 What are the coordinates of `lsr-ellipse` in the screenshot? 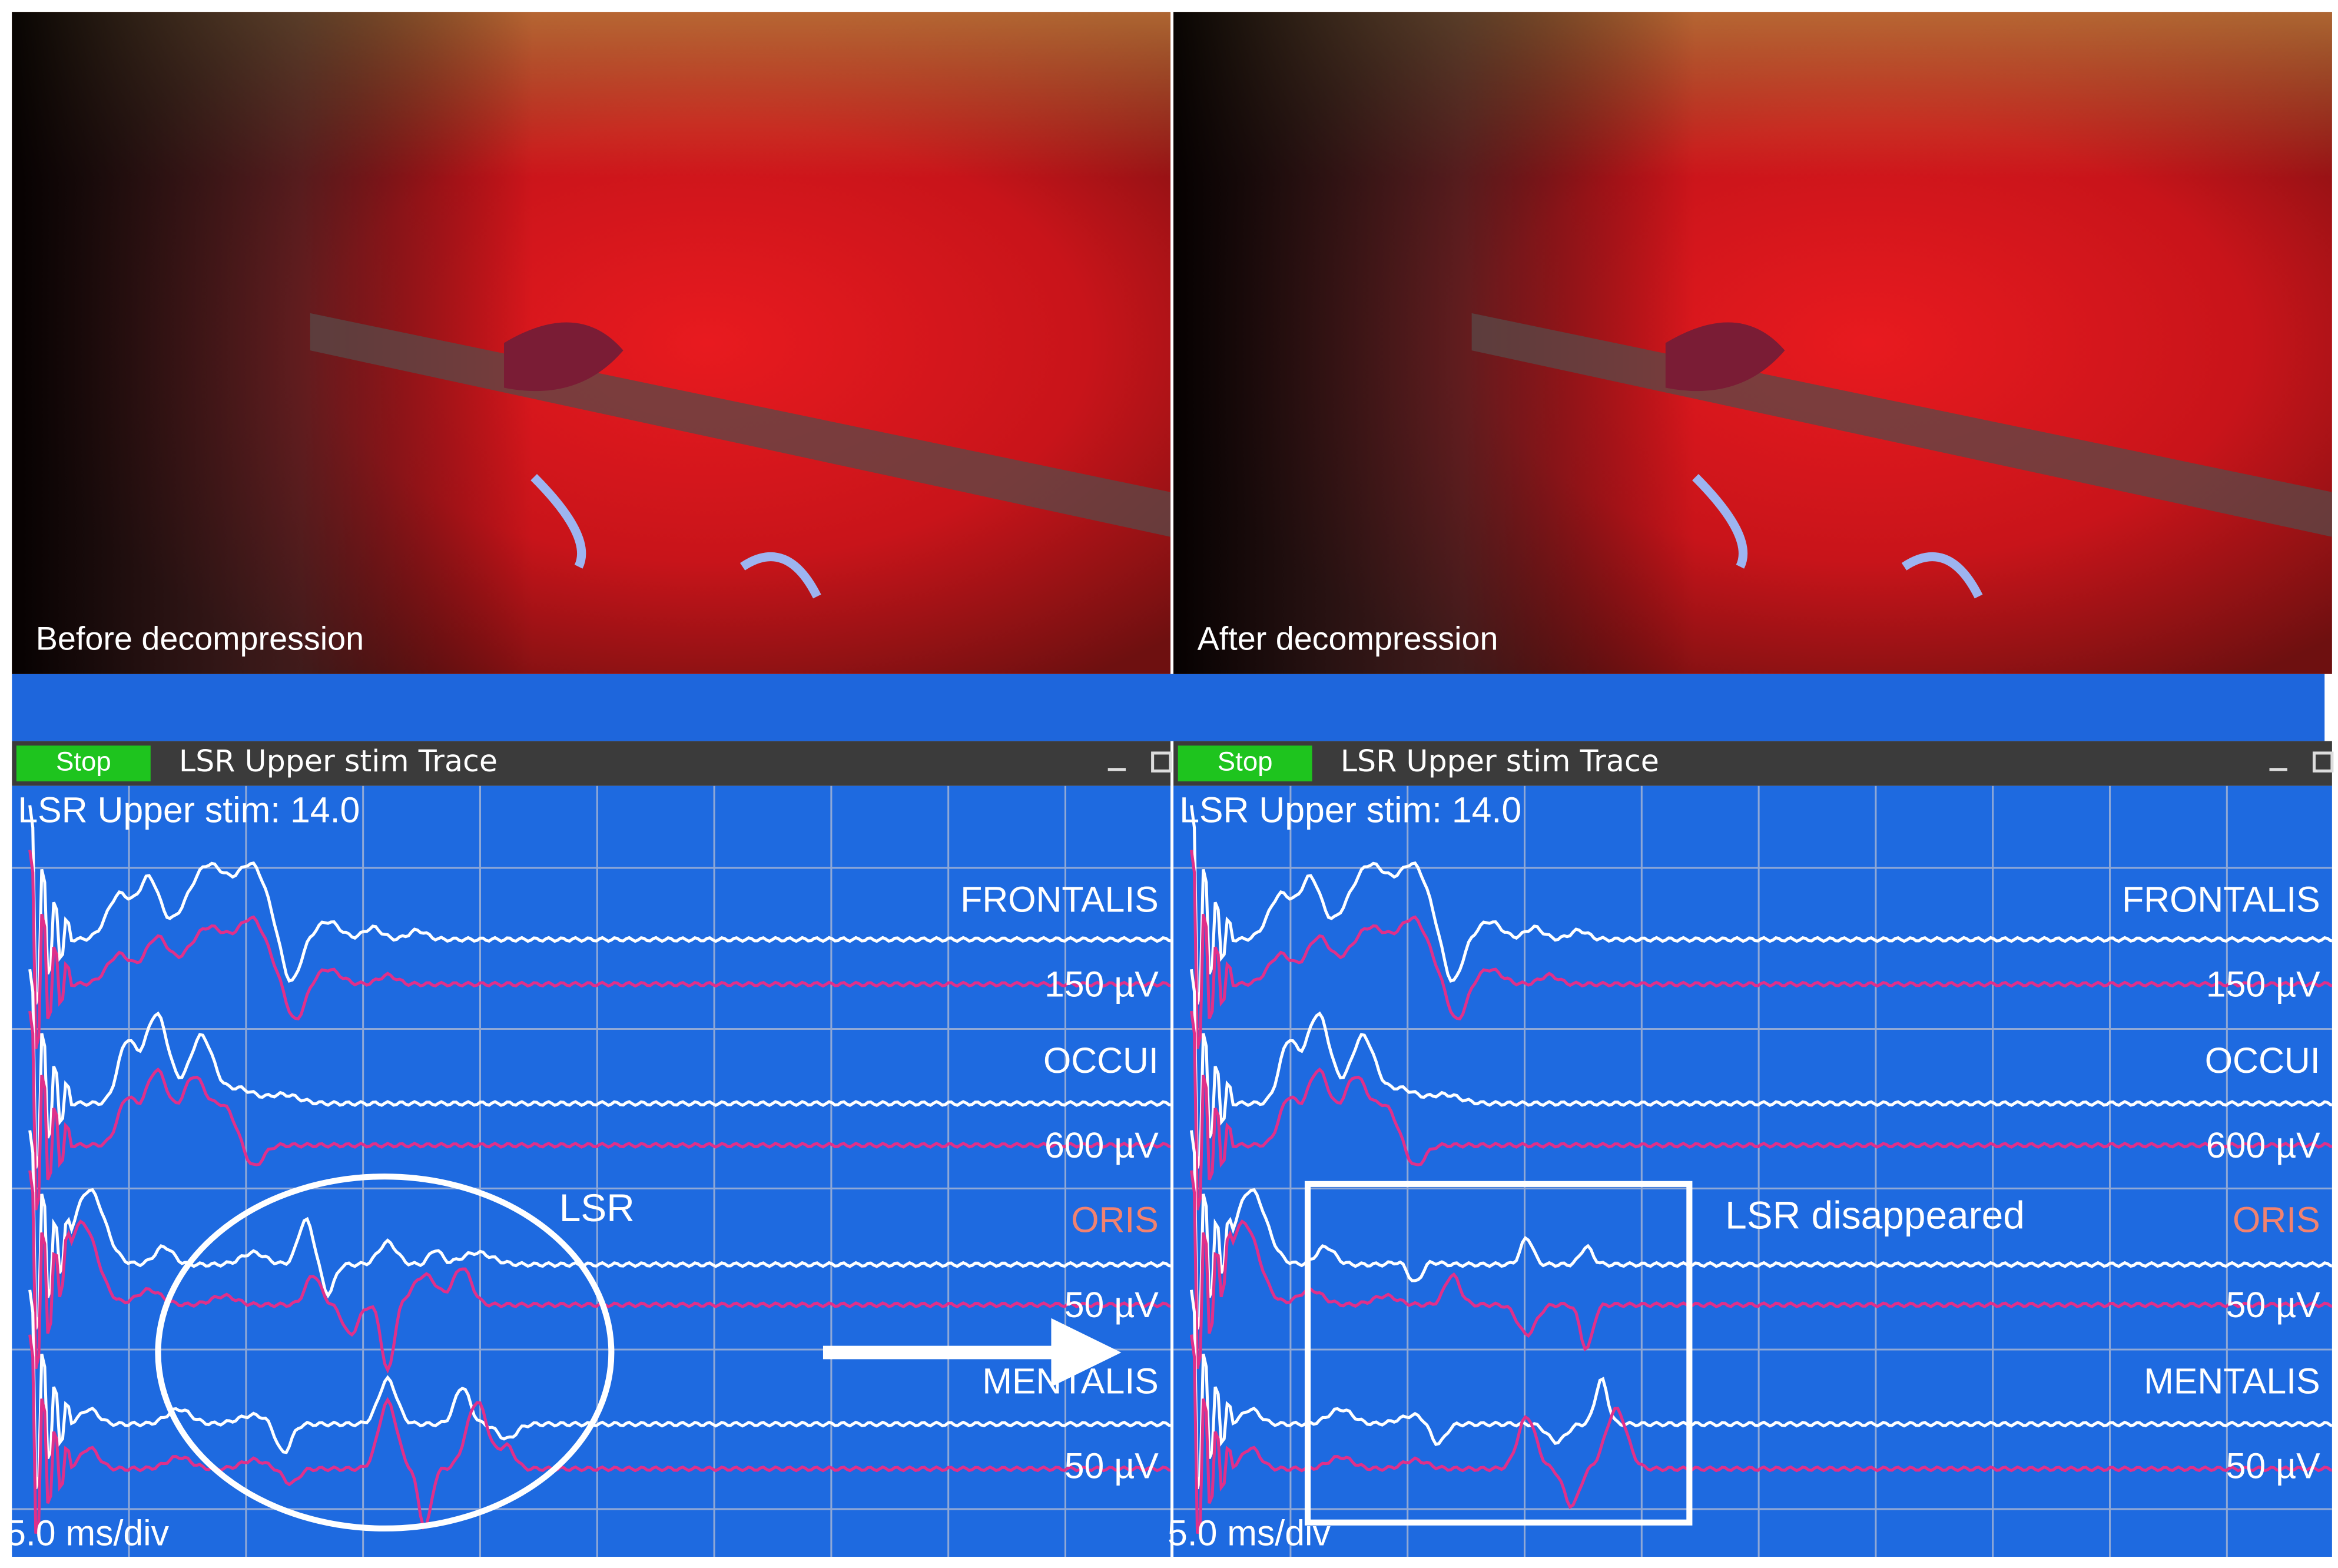 It's located at (385, 1352).